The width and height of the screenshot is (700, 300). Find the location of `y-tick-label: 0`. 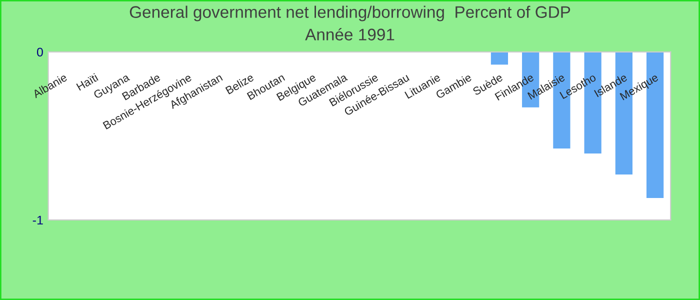

y-tick-label: 0 is located at coordinates (39, 52).